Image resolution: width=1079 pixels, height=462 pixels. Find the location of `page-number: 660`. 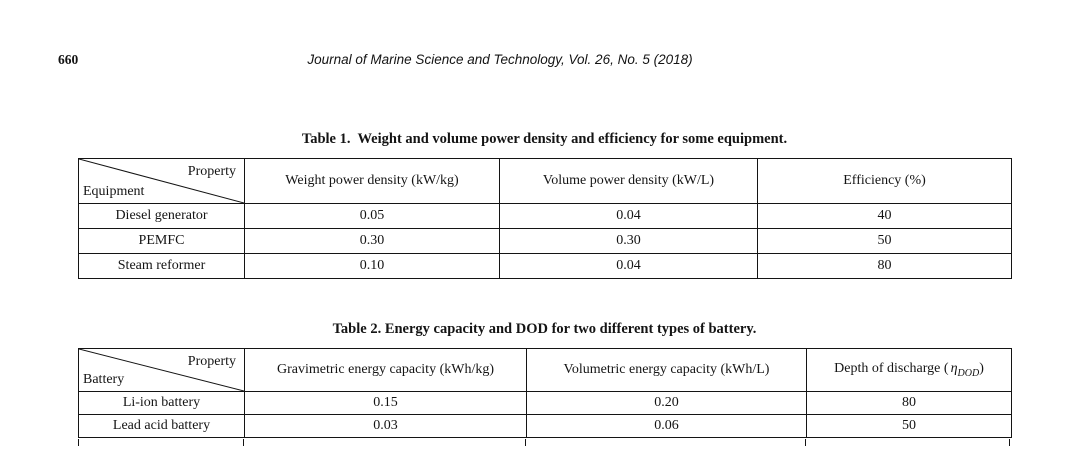

page-number: 660 is located at coordinates (68, 59).